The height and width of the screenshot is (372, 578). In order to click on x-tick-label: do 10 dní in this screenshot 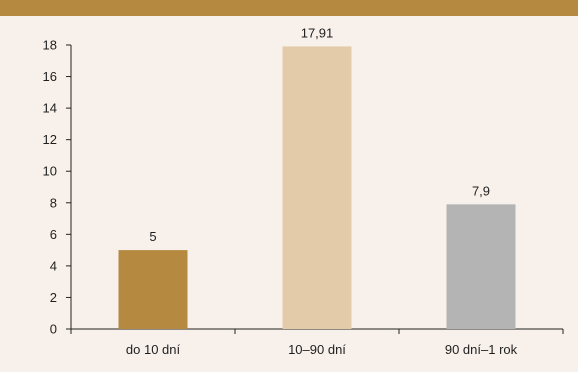, I will do `click(153, 349)`.